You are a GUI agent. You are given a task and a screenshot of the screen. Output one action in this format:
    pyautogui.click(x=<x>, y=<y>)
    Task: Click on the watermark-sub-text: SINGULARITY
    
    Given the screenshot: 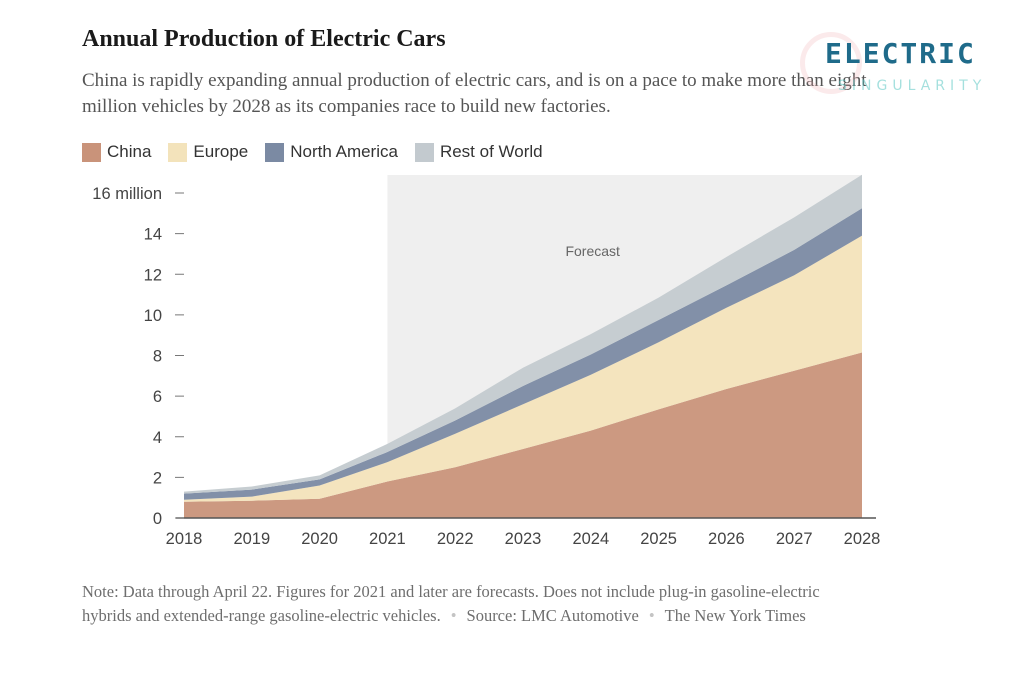 What is the action you would take?
    pyautogui.click(x=912, y=86)
    